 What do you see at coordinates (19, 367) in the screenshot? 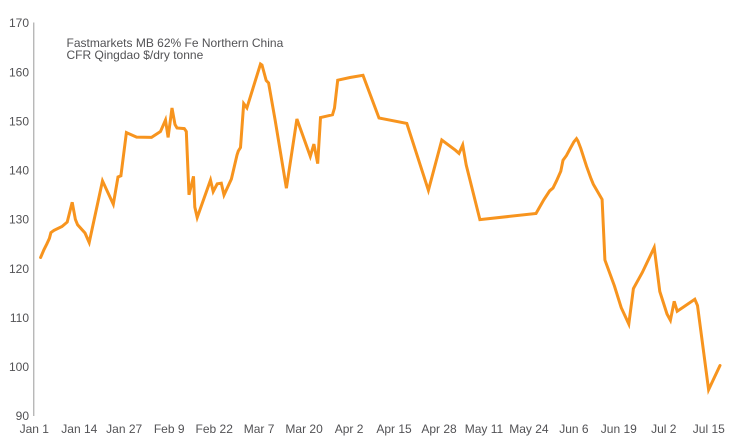
I see `svg-text: 100` at bounding box center [19, 367].